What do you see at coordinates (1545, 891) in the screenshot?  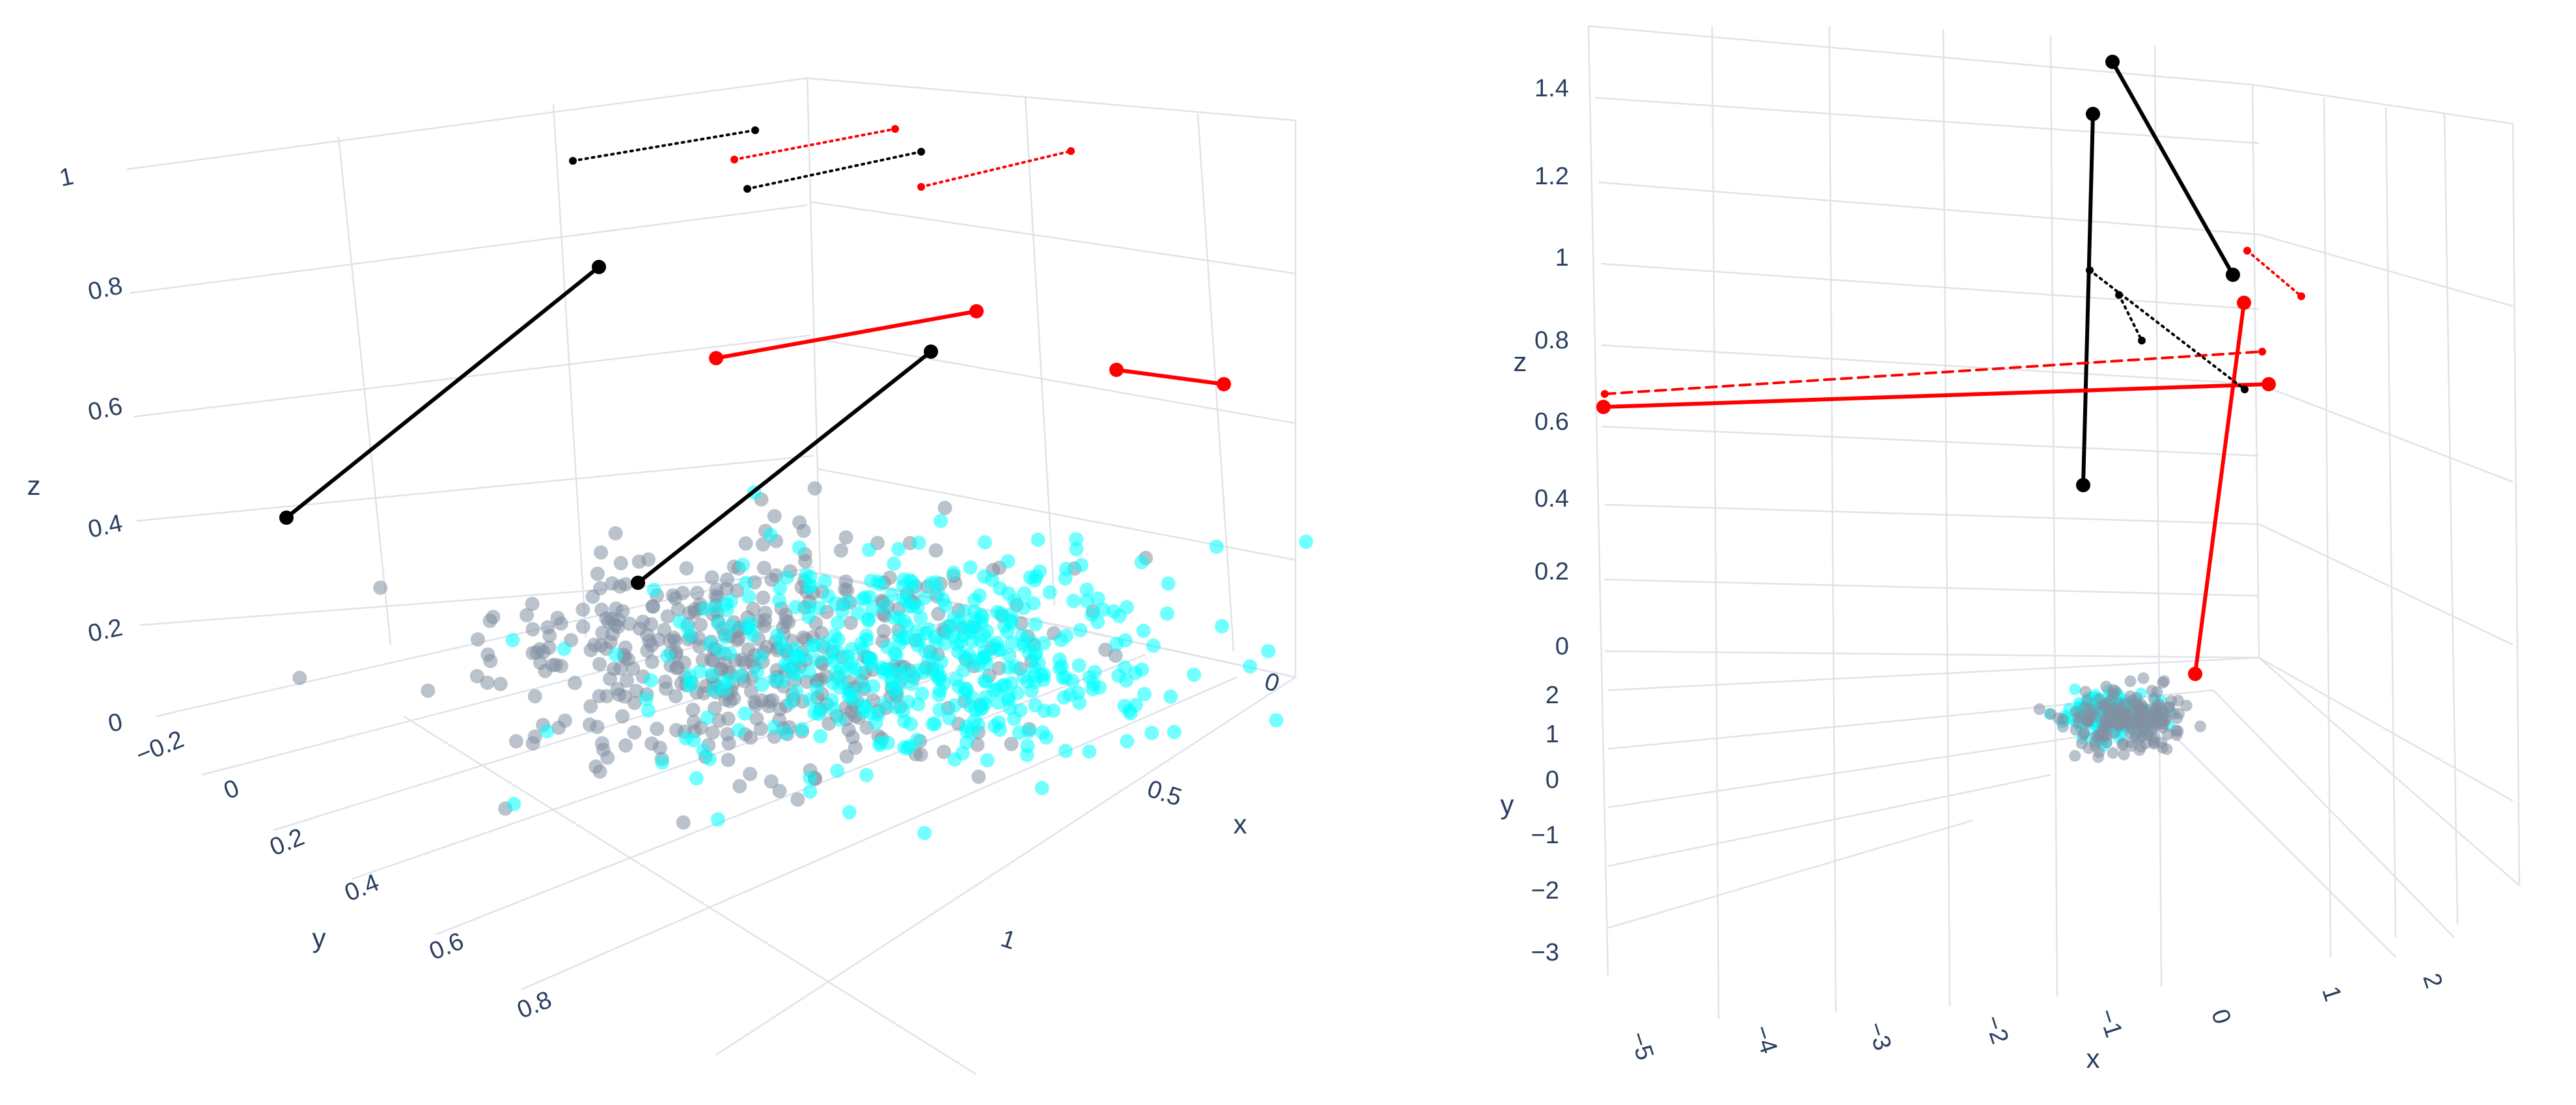 I see `y-tick-label: −2` at bounding box center [1545, 891].